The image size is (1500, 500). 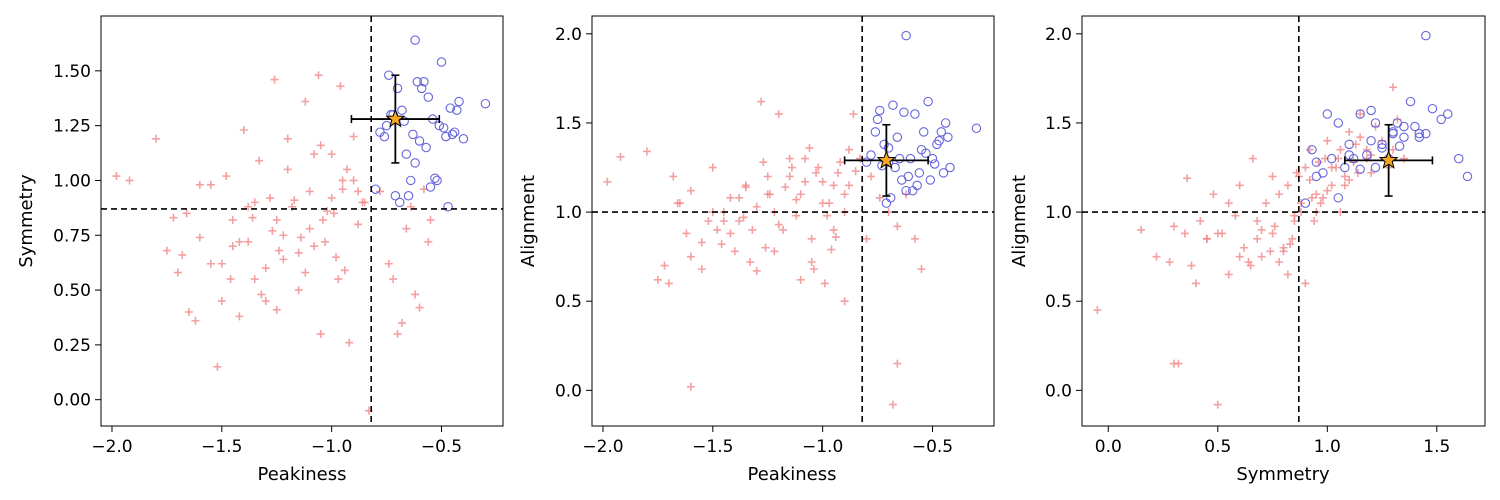 What do you see at coordinates (886, 159) in the screenshot?
I see `centroid-star-marker` at bounding box center [886, 159].